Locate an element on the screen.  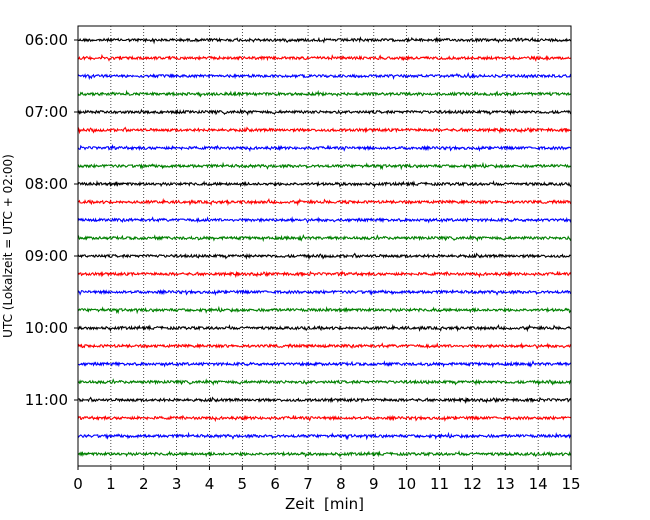
x-tick-label: 15 is located at coordinates (570, 484).